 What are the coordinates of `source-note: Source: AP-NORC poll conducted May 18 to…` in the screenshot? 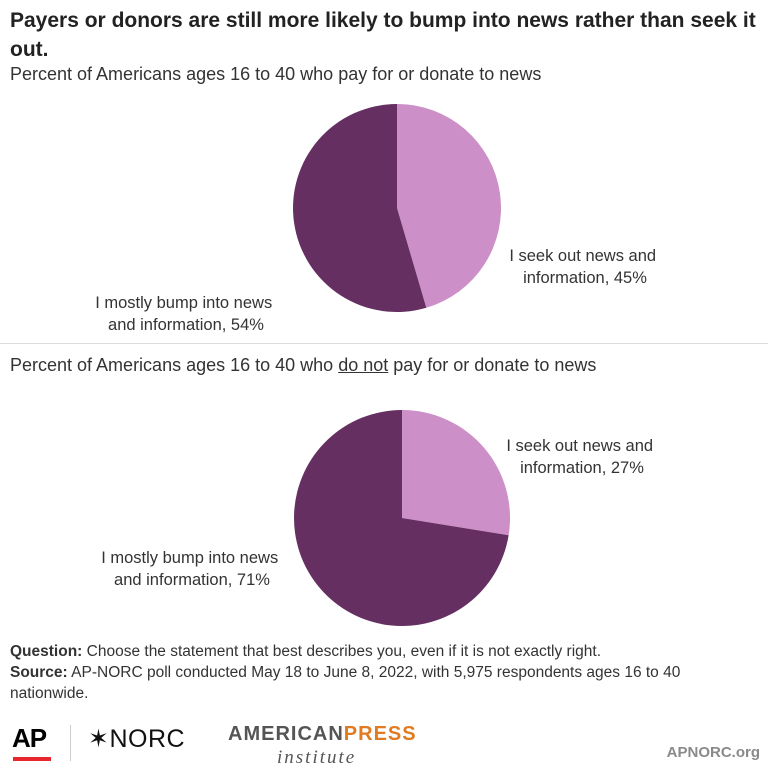 It's located at (345, 683).